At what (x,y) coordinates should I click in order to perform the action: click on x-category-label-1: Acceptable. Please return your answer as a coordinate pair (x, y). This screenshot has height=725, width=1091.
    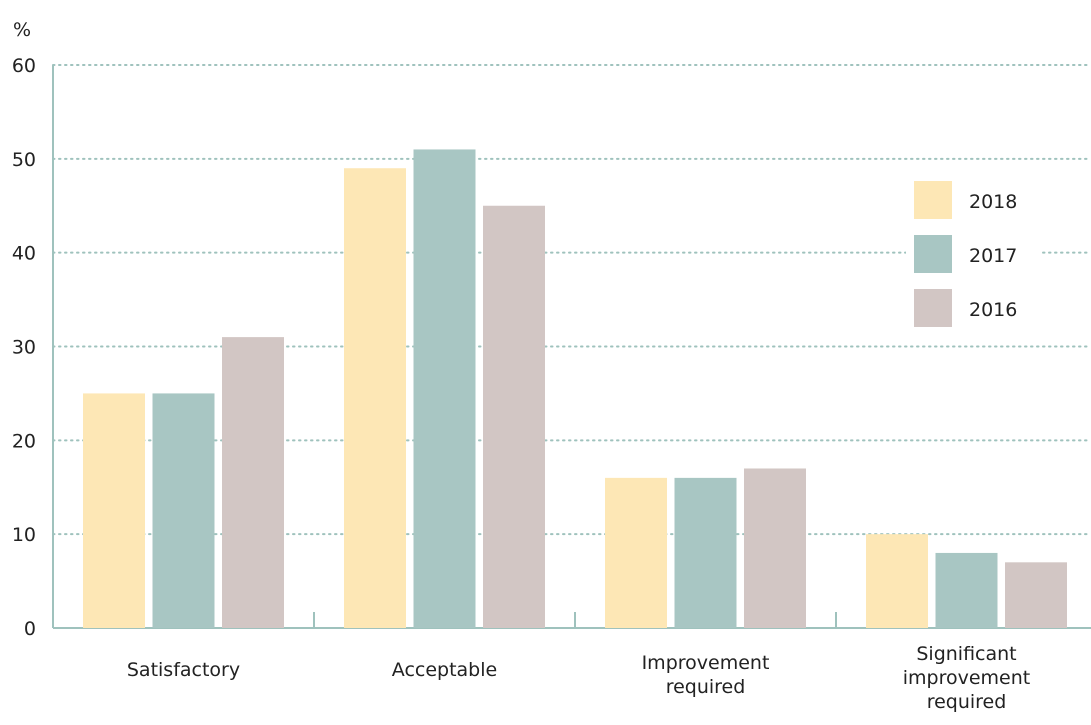
    Looking at the image, I should click on (444, 670).